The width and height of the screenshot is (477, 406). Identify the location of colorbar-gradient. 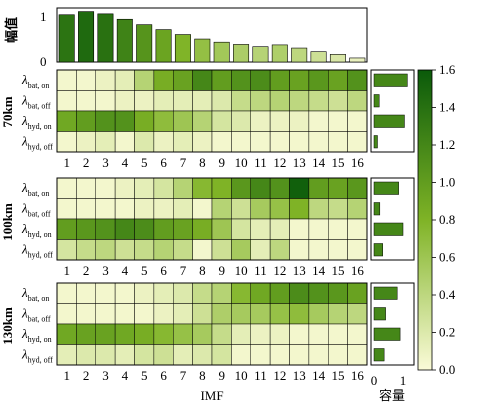
(425, 220).